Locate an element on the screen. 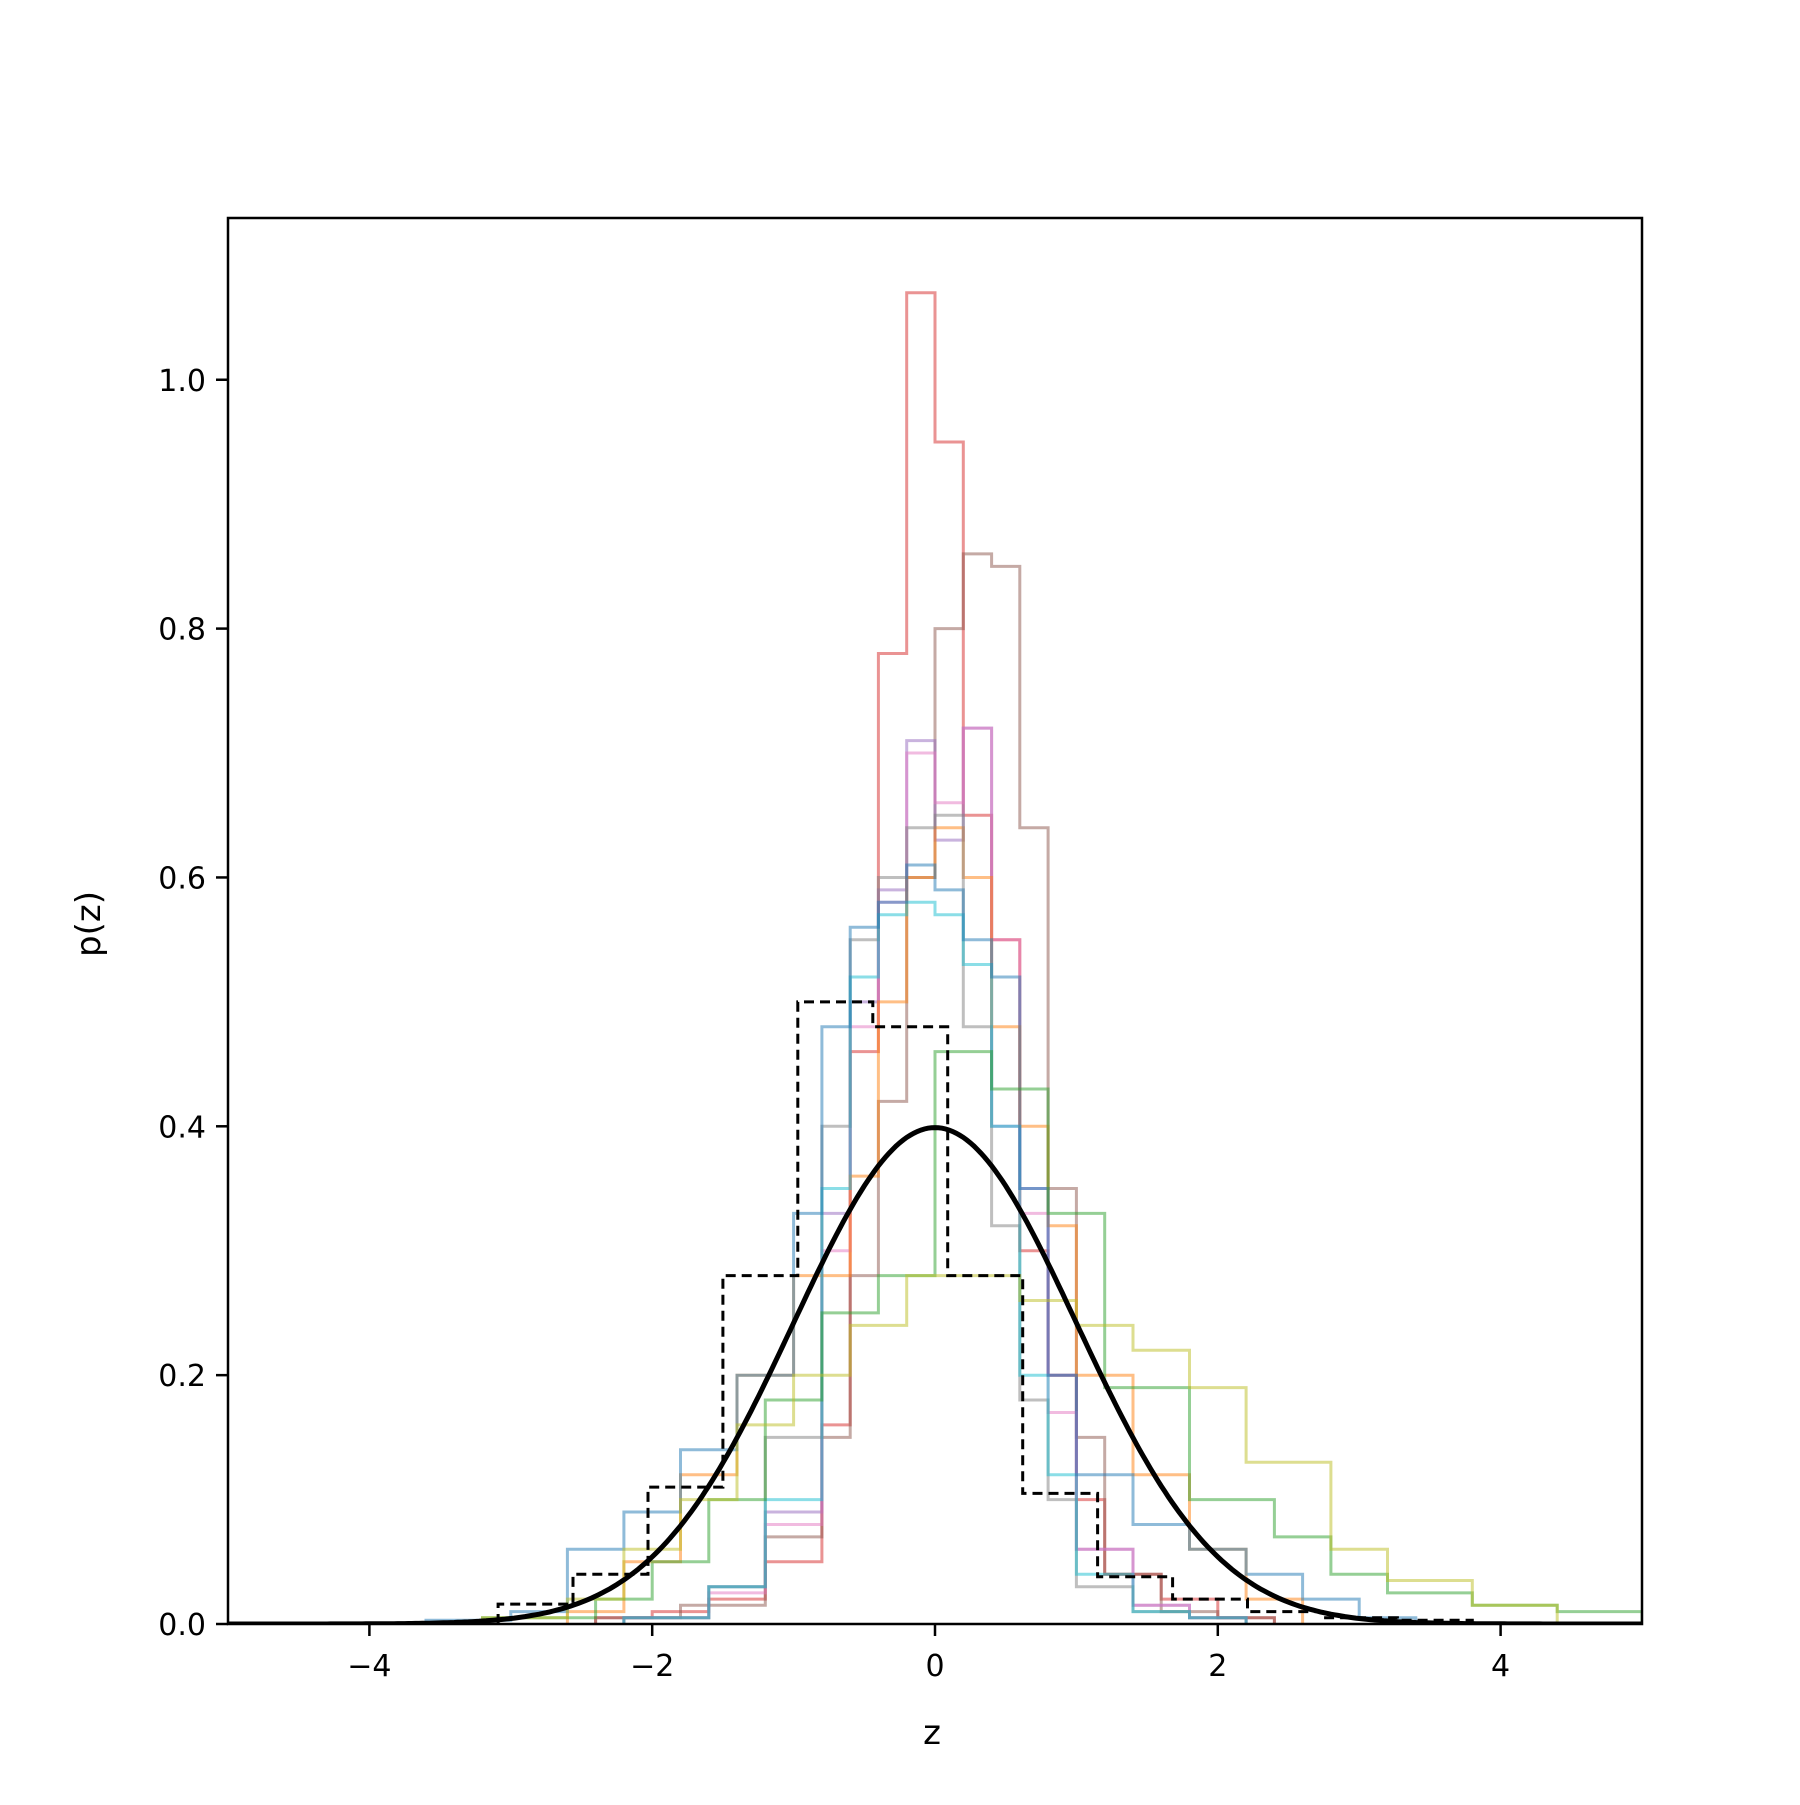  y-tick-label: 0.2 is located at coordinates (182, 1376).